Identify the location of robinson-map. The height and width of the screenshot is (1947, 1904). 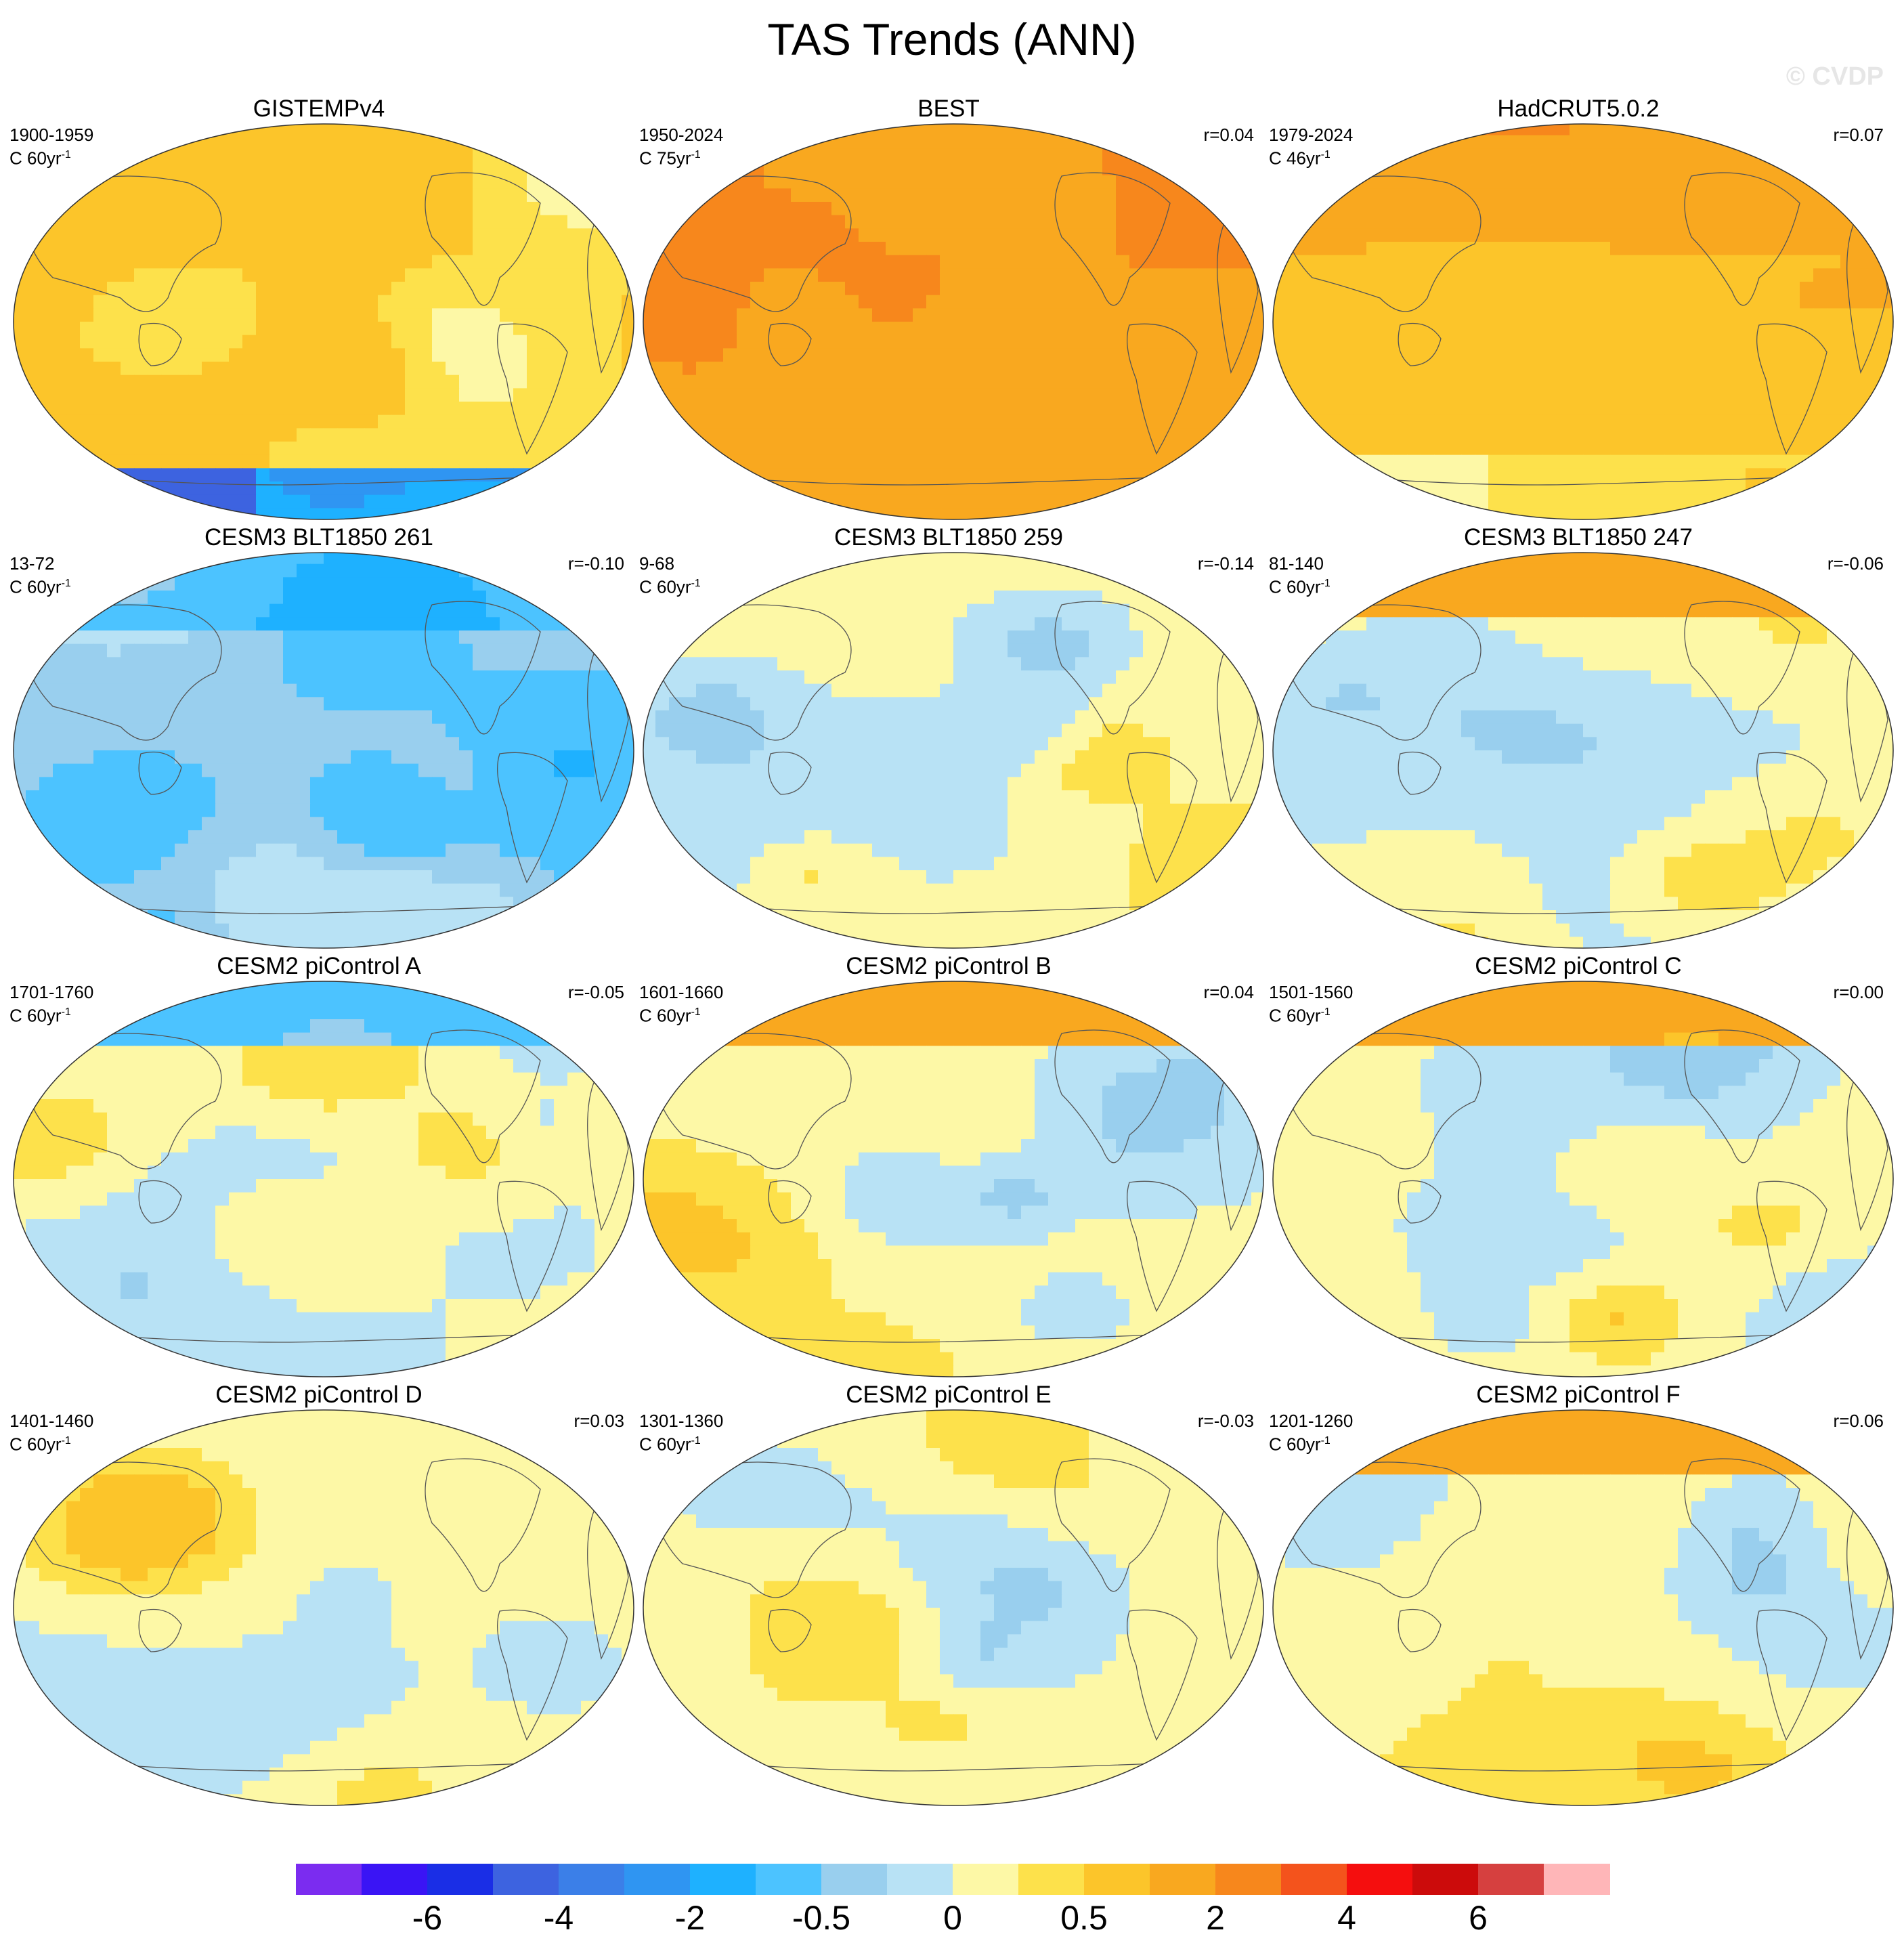
(324, 750).